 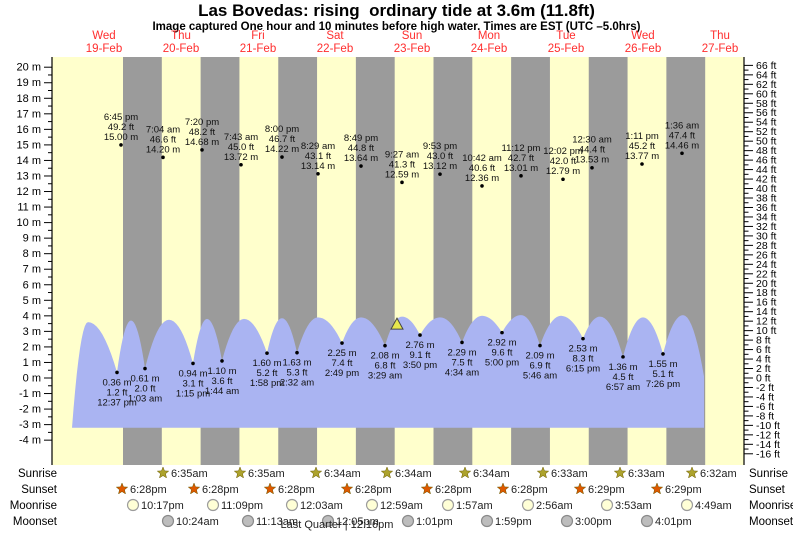 I want to click on high-tide-time: 8:49 pm, so click(x=361, y=138).